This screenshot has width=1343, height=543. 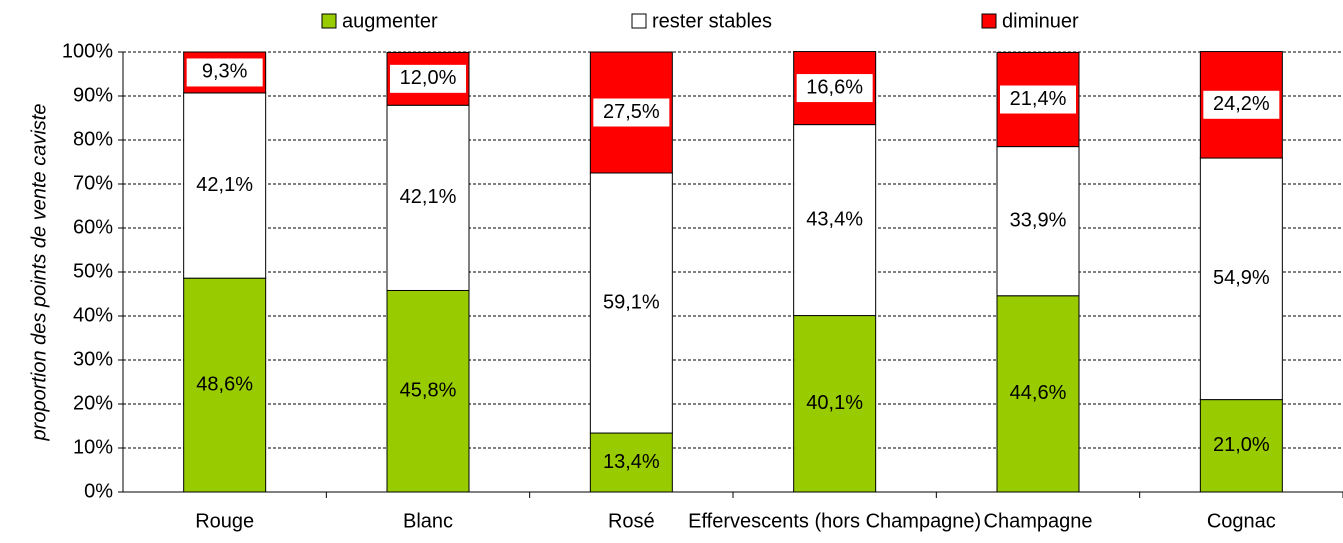 I want to click on y-tick-label: 100%, so click(x=87, y=51).